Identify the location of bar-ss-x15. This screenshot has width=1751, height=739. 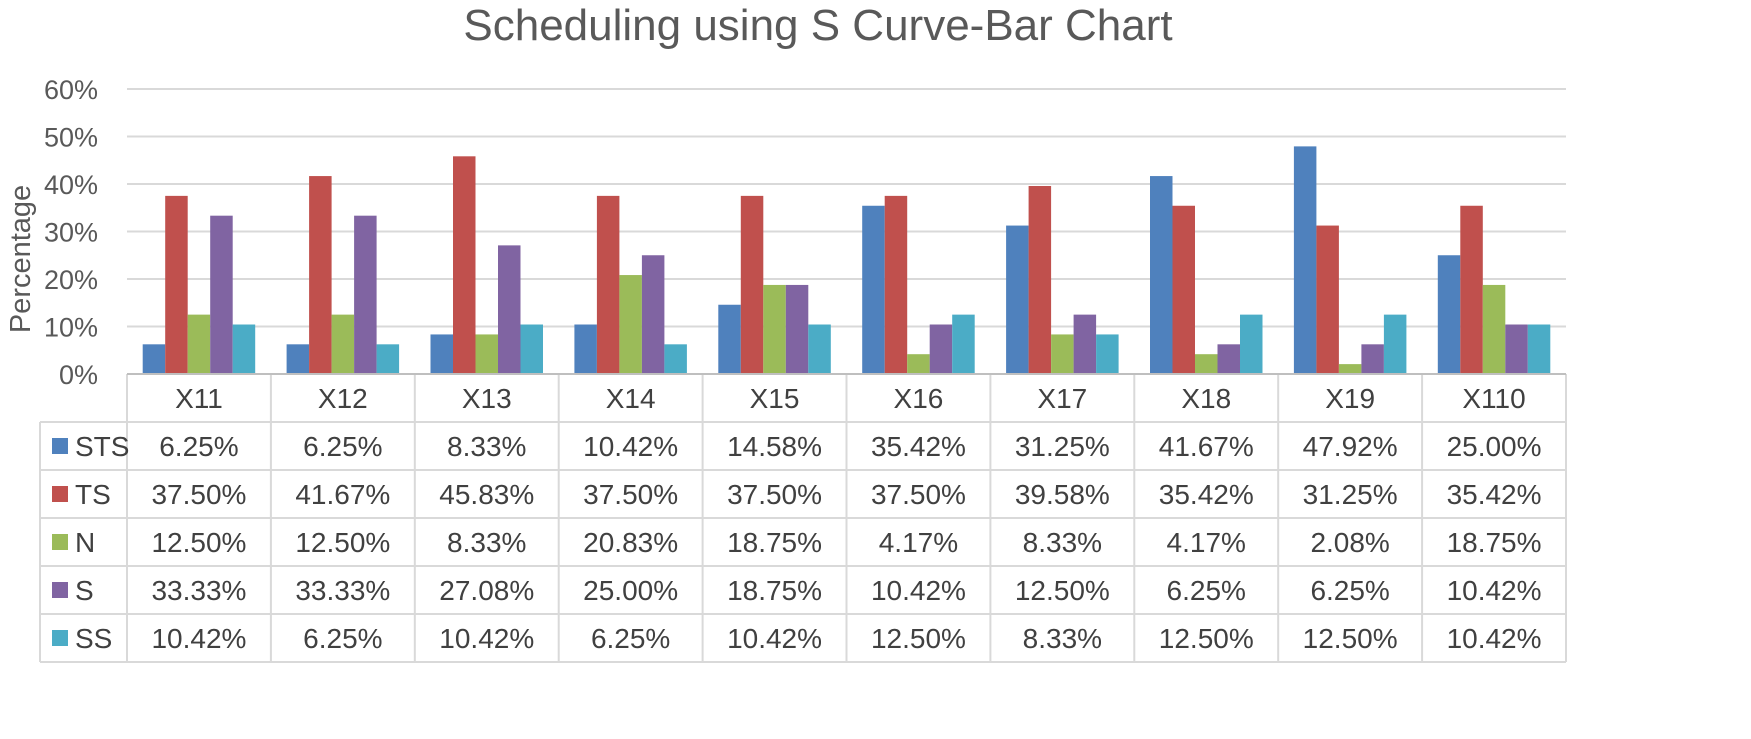
(819, 349).